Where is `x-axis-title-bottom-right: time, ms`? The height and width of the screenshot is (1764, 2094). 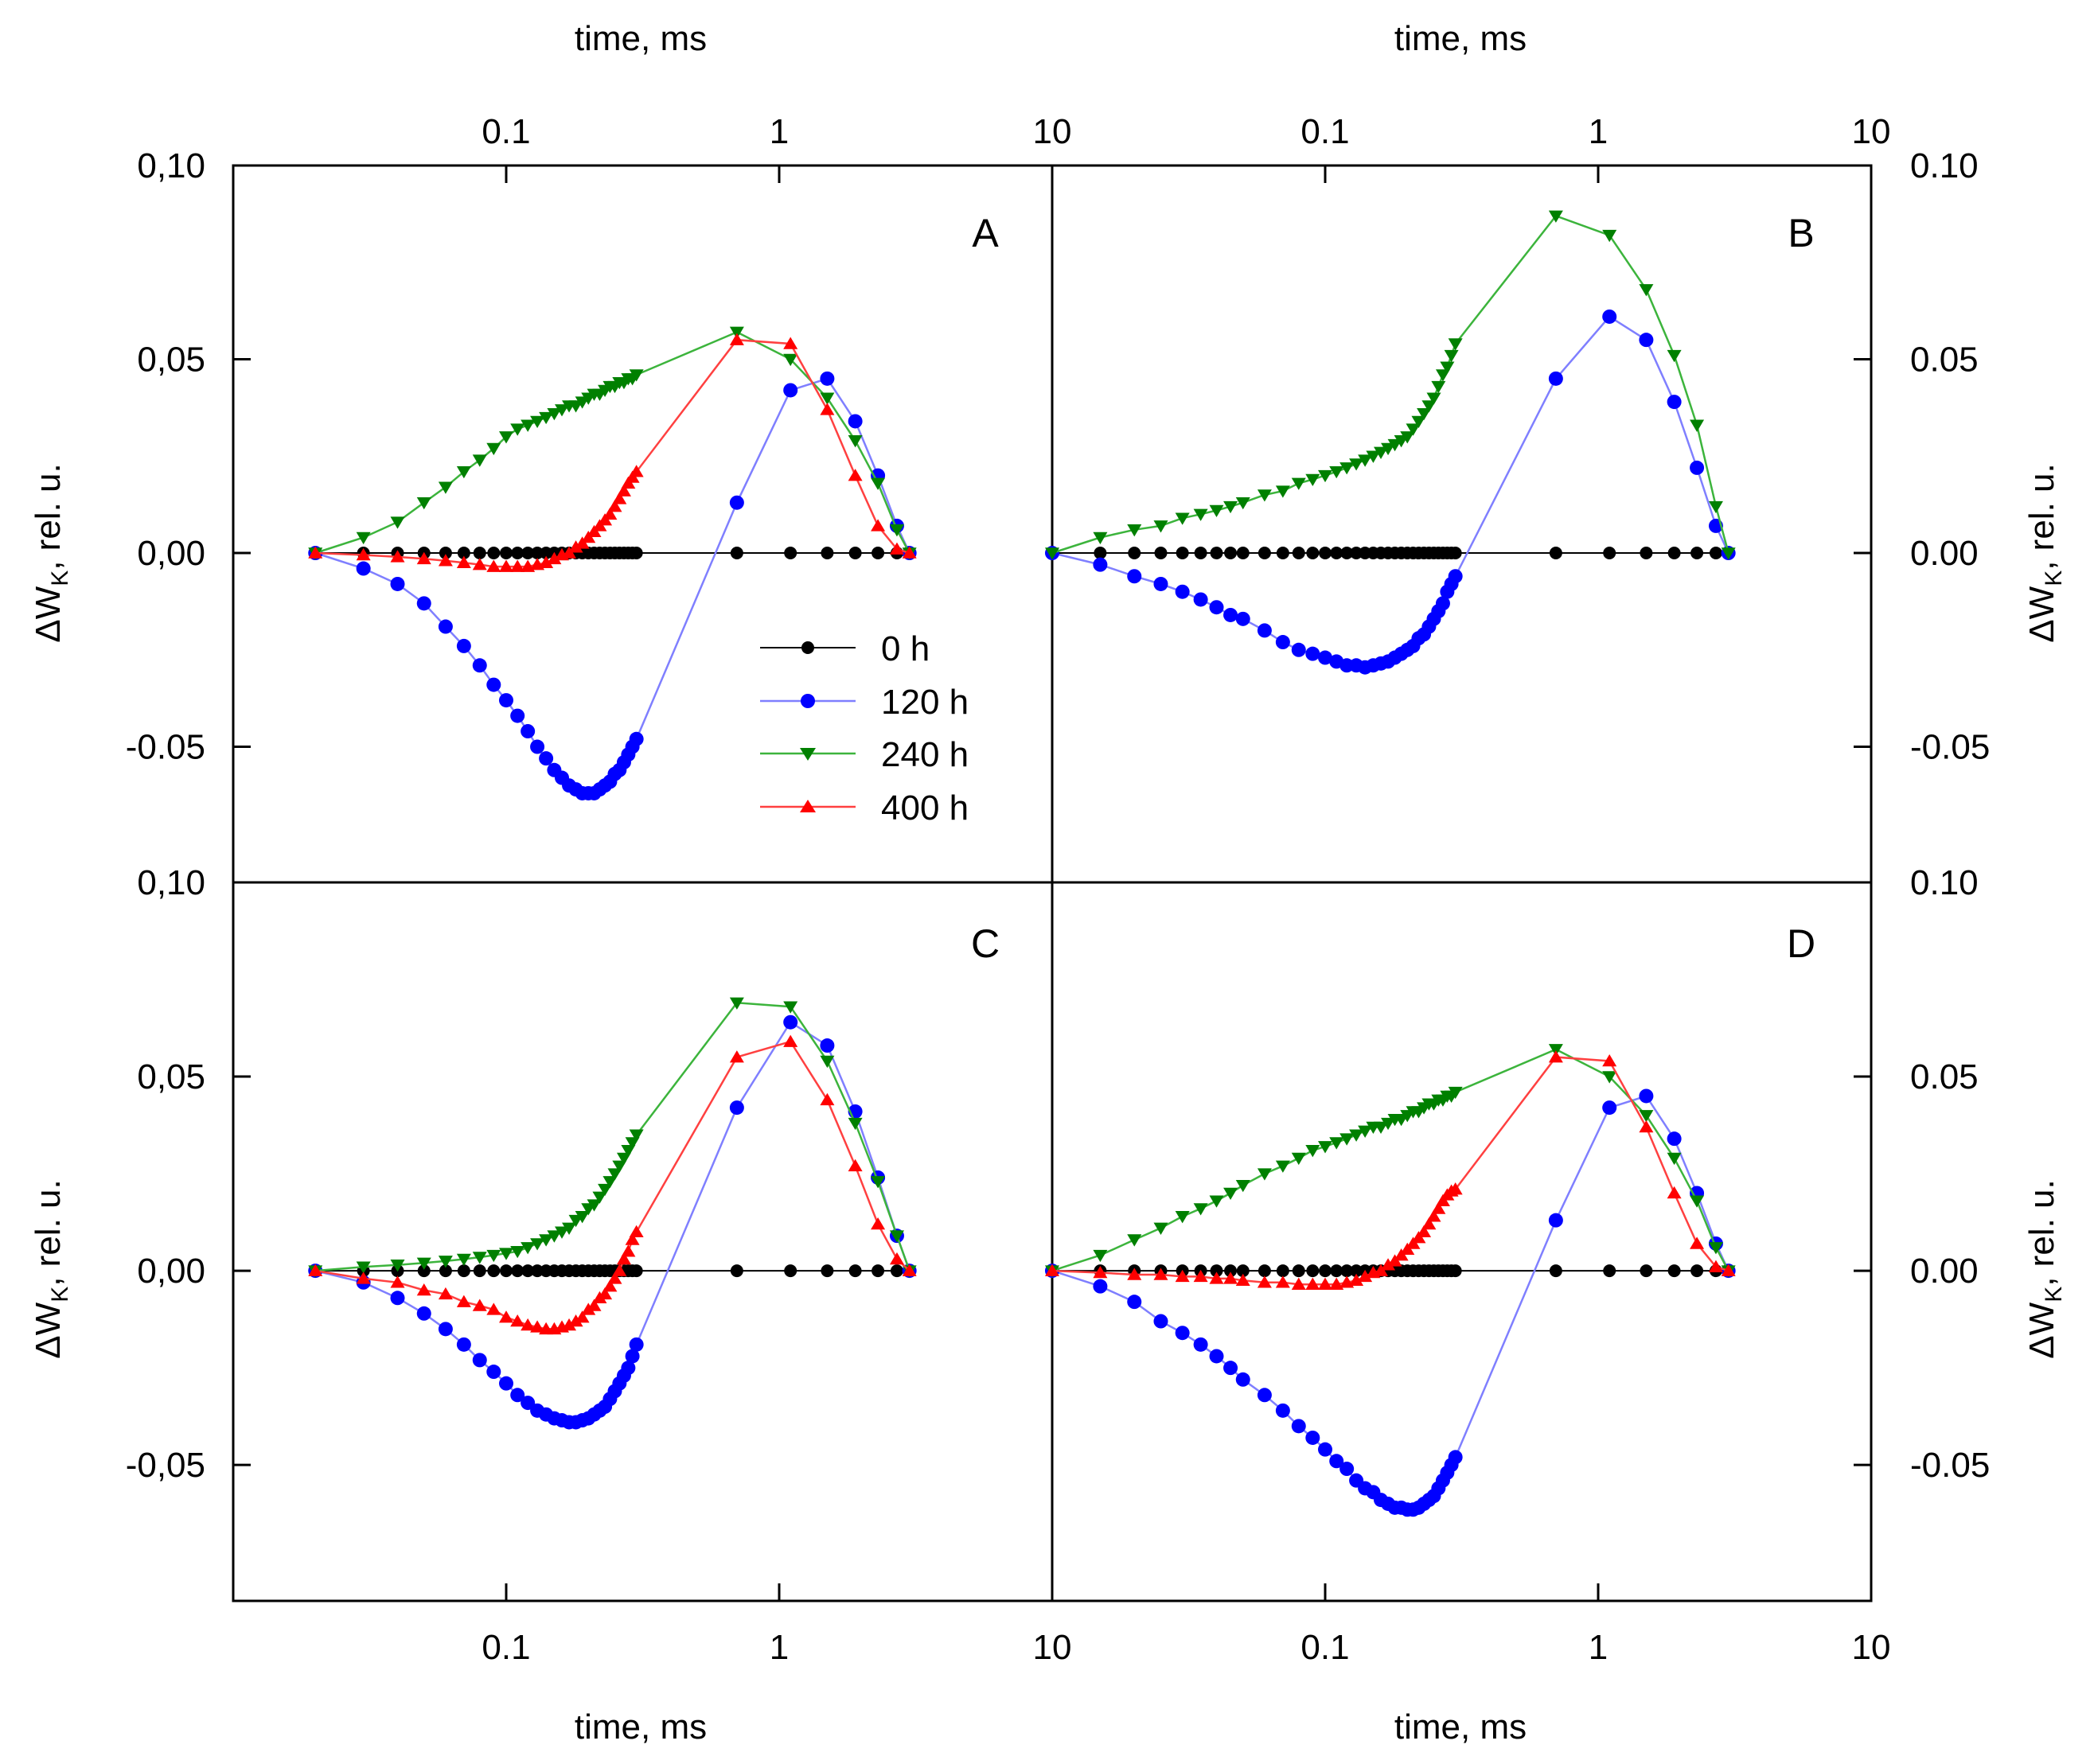
x-axis-title-bottom-right: time, ms is located at coordinates (1460, 1727).